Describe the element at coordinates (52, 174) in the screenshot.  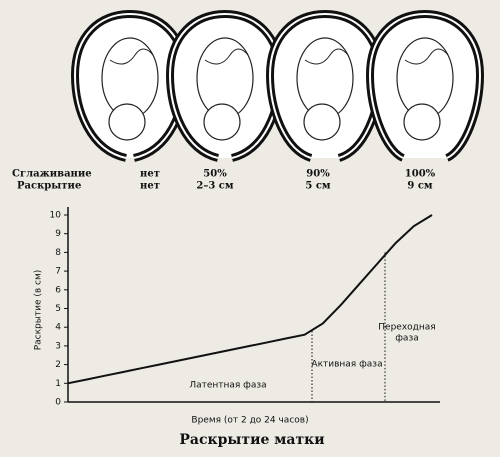
I see `row-label: Сглаживание` at that location.